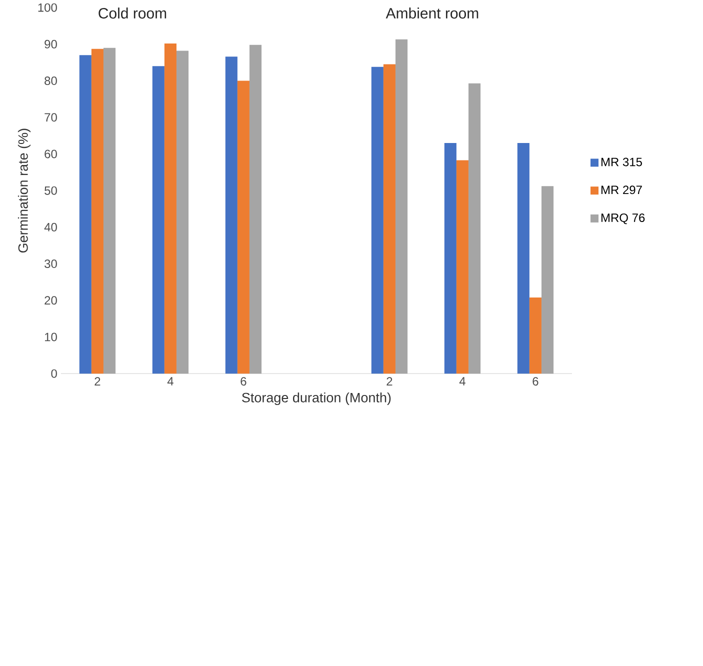 This screenshot has height=666, width=703. Describe the element at coordinates (47, 7) in the screenshot. I see `y-tick-label: 100` at that location.